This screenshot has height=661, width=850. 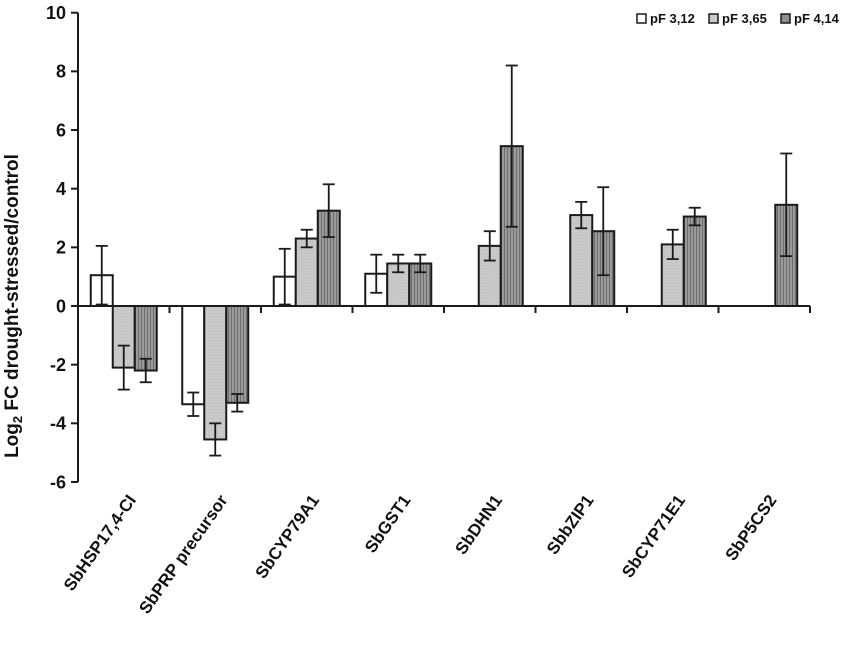 What do you see at coordinates (387, 523) in the screenshot?
I see `category-label: SbGST1` at bounding box center [387, 523].